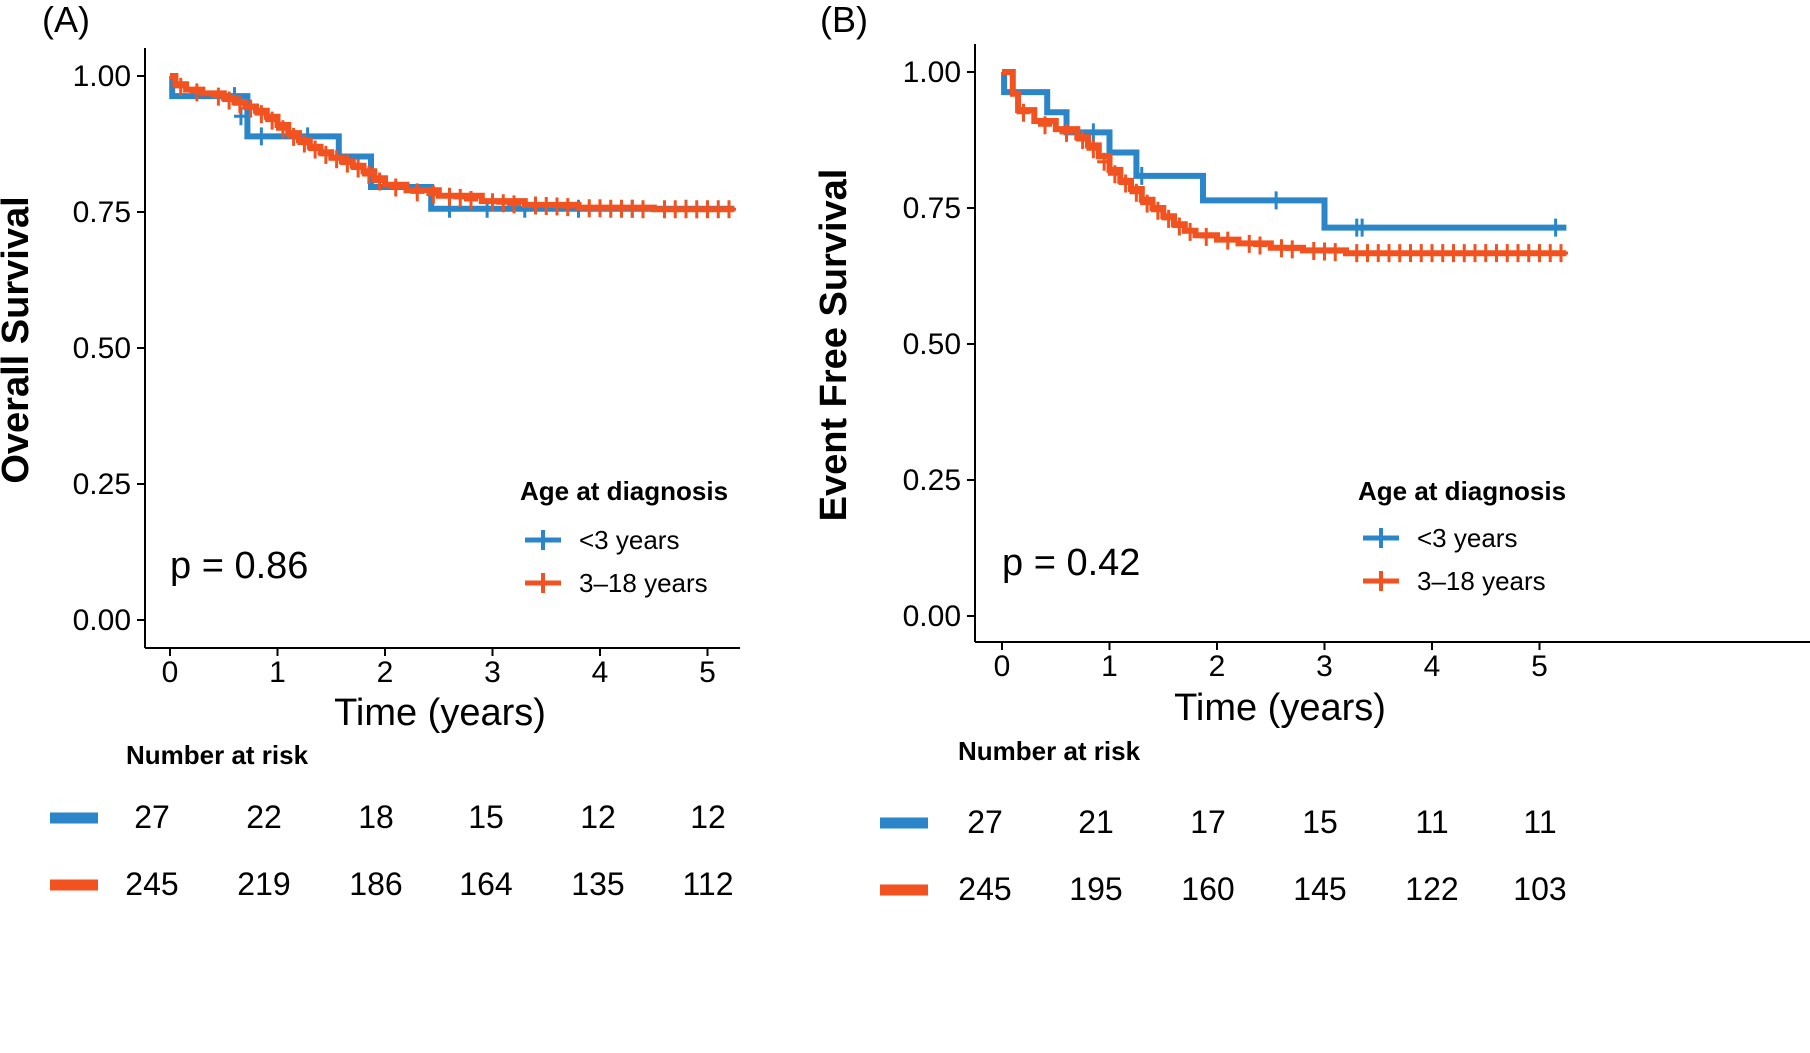 This screenshot has height=1053, width=1810. Describe the element at coordinates (485, 884) in the screenshot. I see `risk-table-value: 164` at that location.